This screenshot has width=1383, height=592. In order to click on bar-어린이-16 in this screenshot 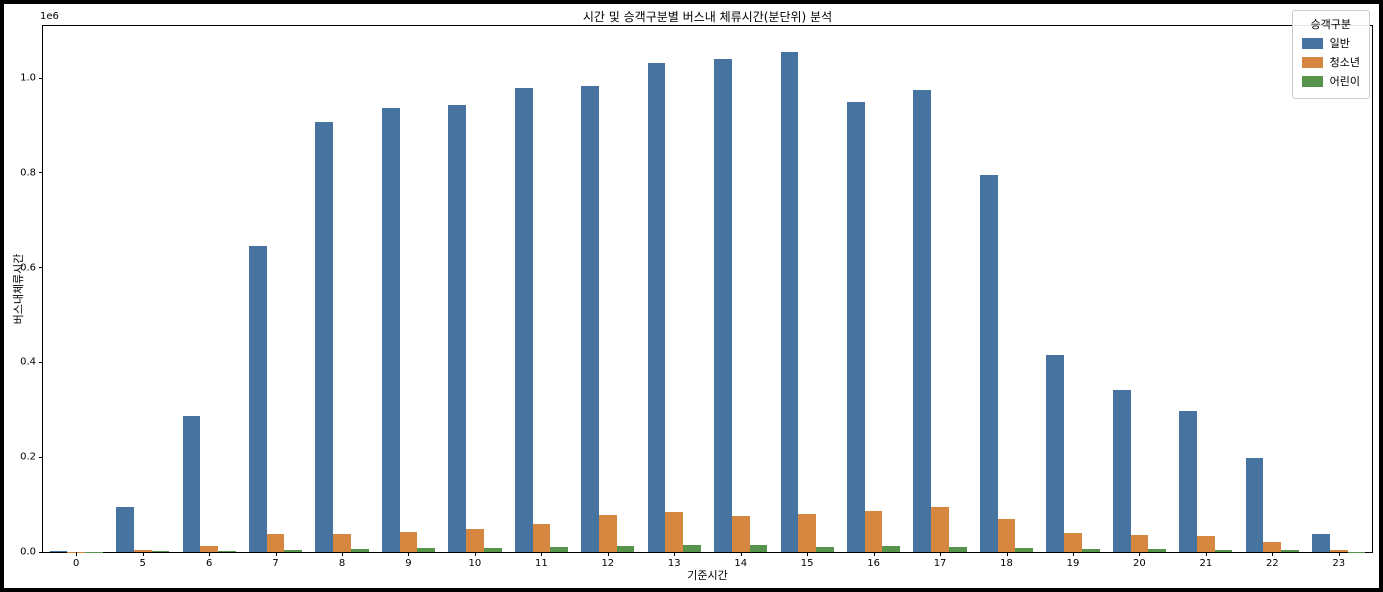, I will do `click(891, 548)`.